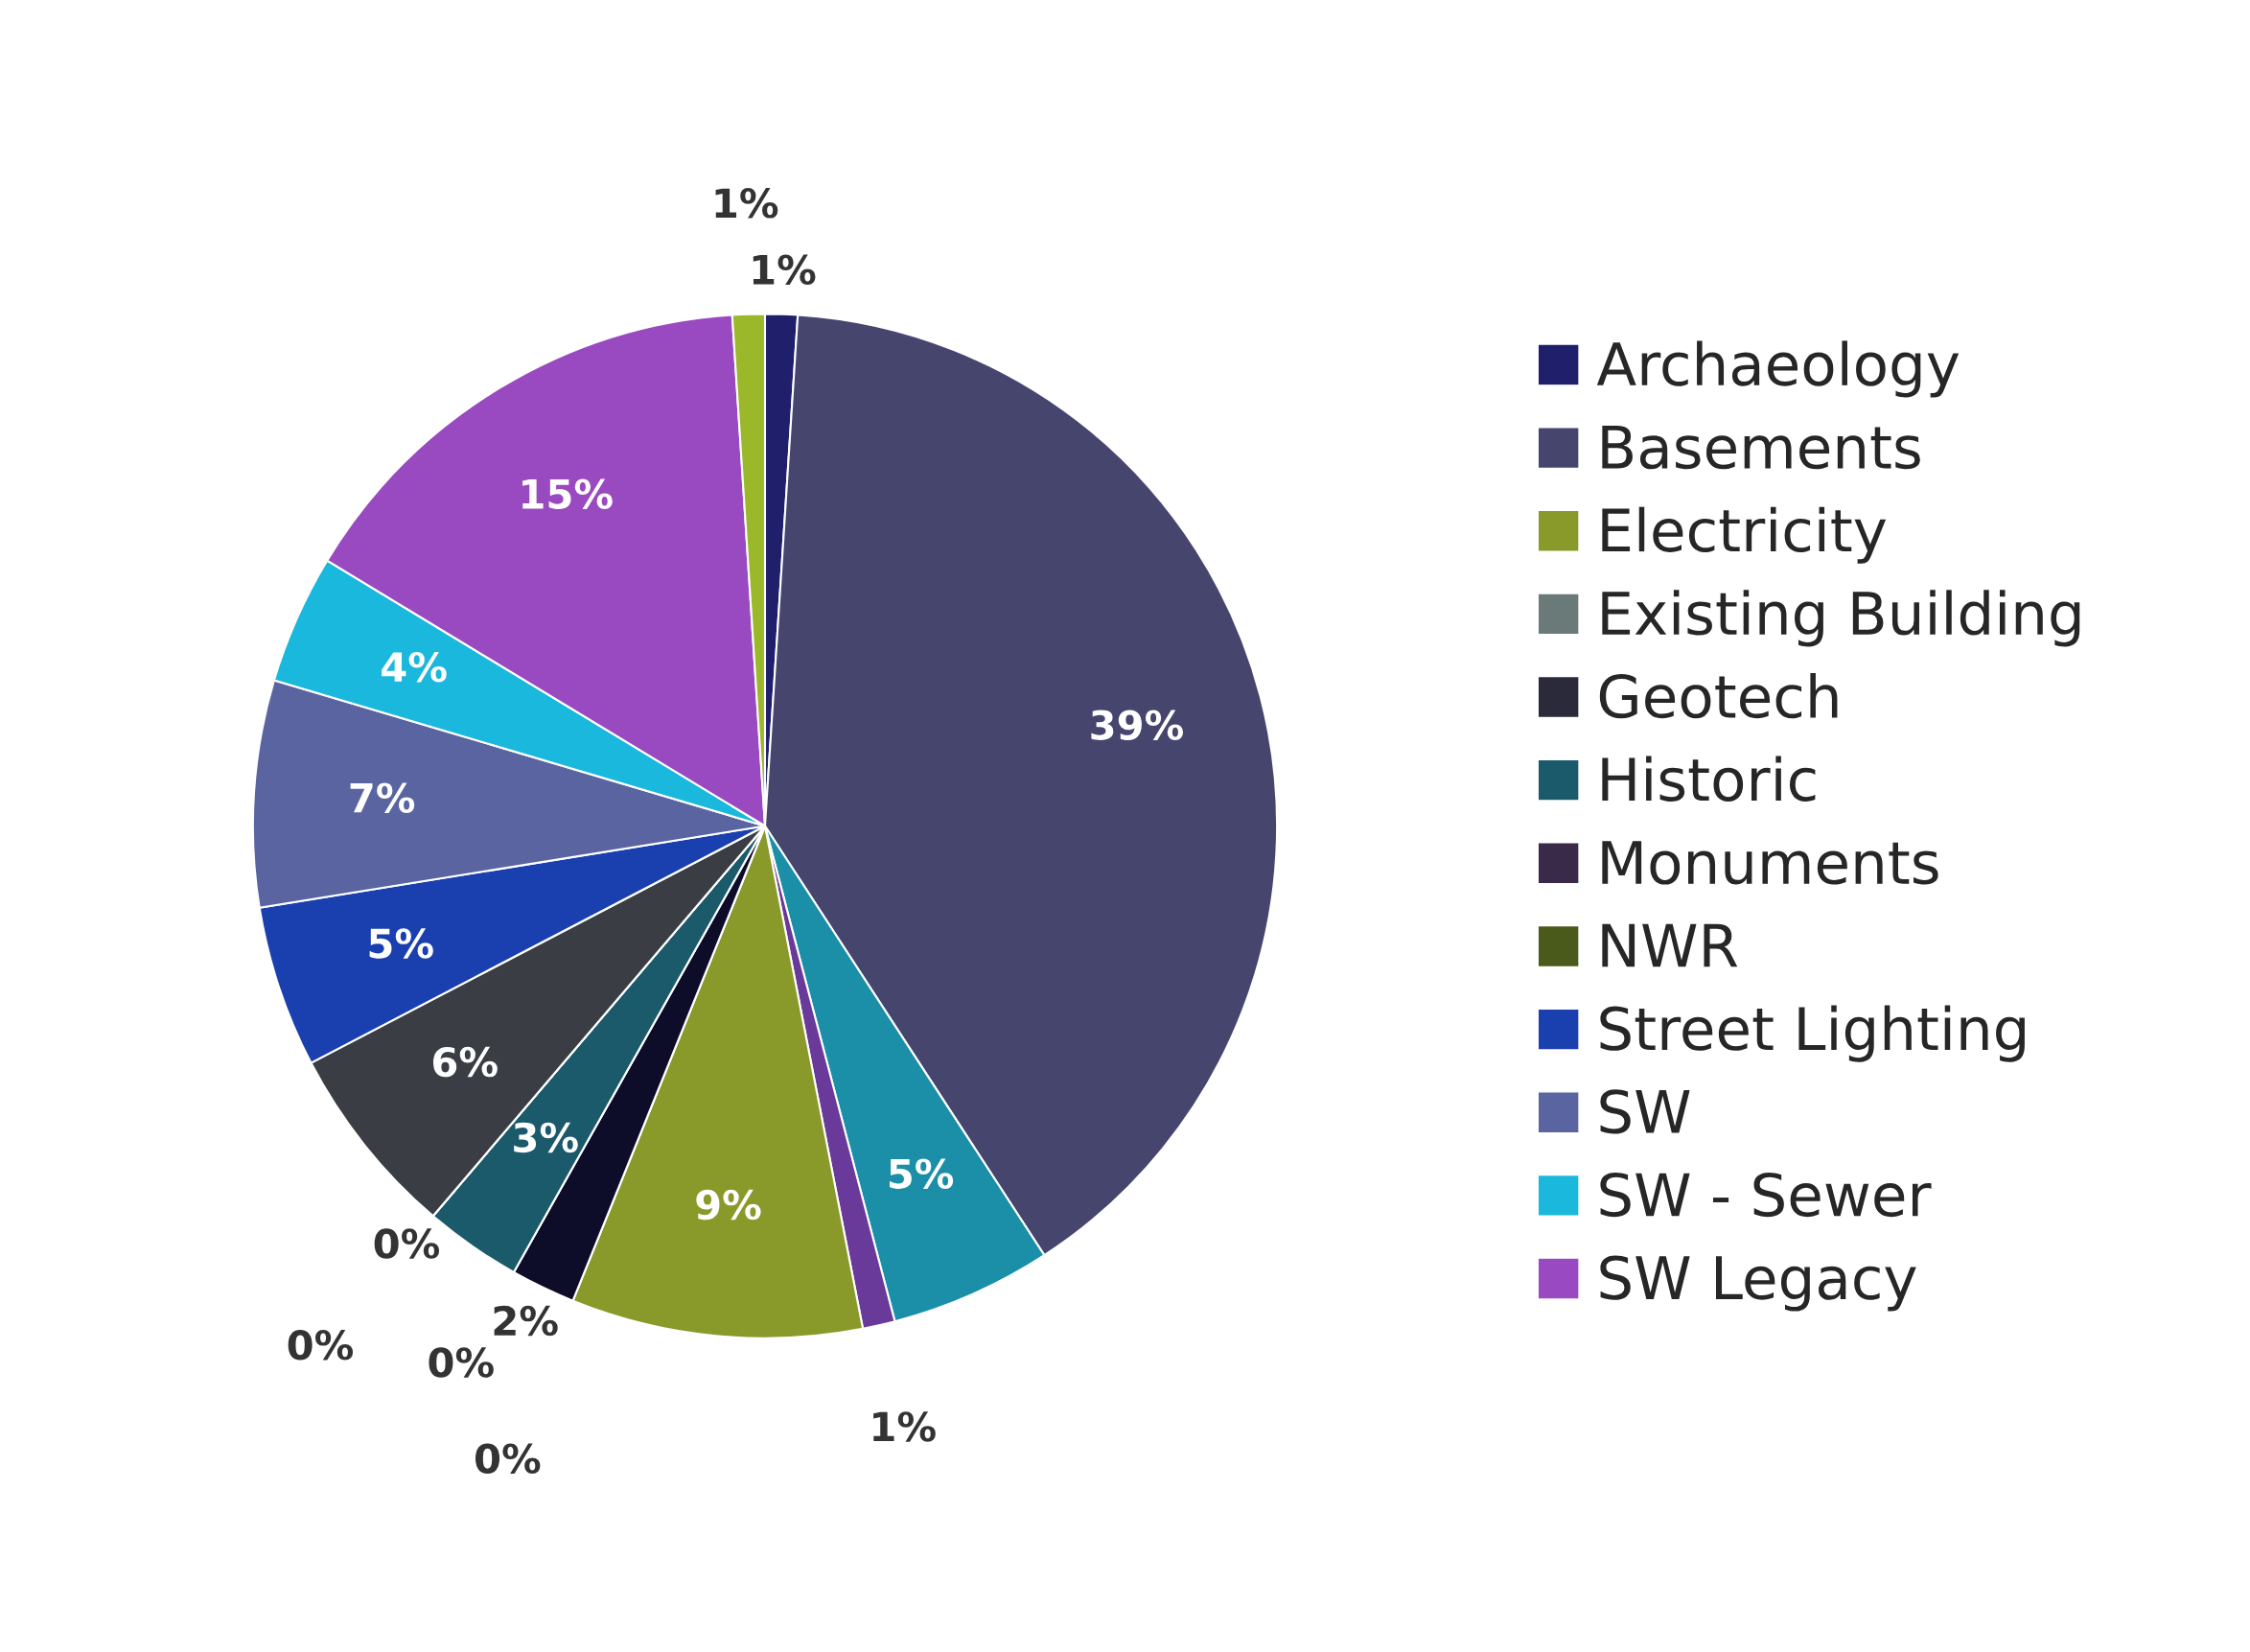  I want to click on legend-label: Street Lighting, so click(1812, 1033).